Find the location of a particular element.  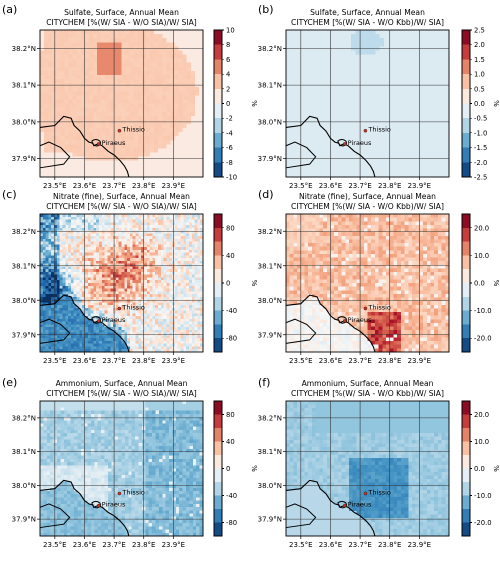

colorbar-band is located at coordinates (466, 67).